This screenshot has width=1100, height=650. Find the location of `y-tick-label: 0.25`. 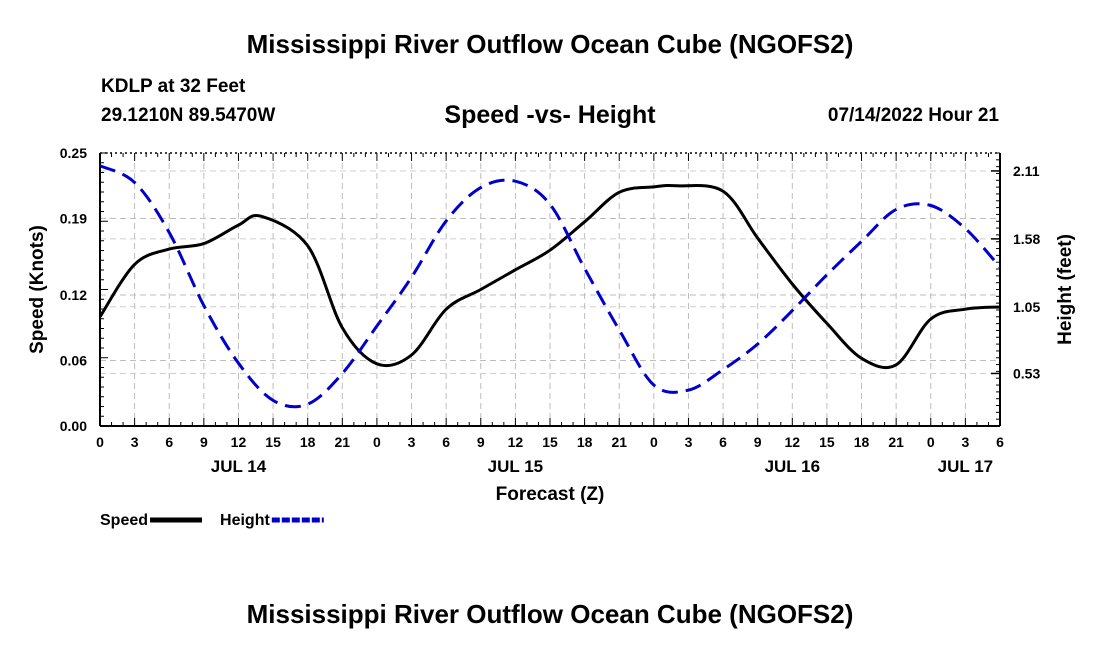

y-tick-label: 0.25 is located at coordinates (73, 153).